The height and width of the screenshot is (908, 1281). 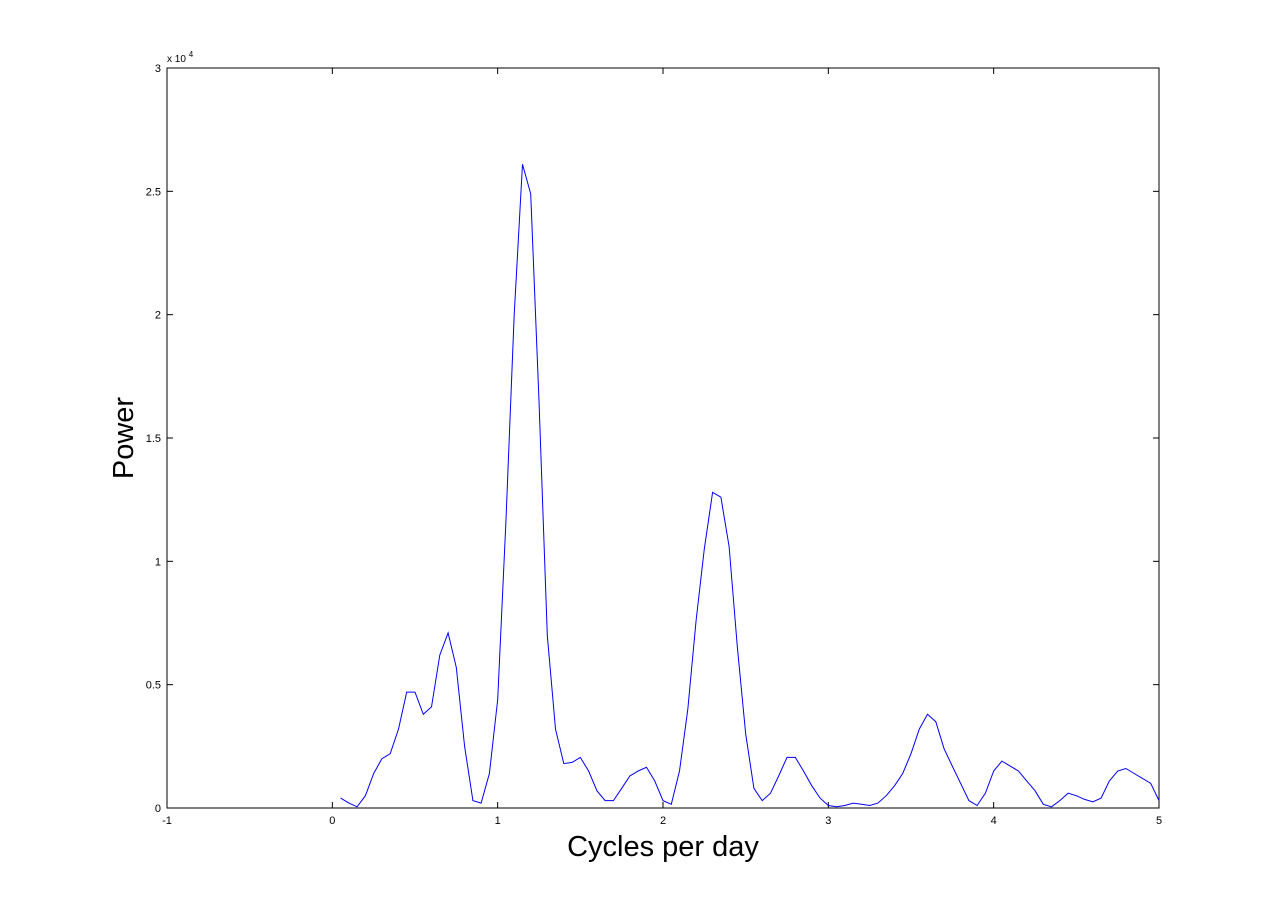 What do you see at coordinates (158, 69) in the screenshot?
I see `y-tick-label: 3` at bounding box center [158, 69].